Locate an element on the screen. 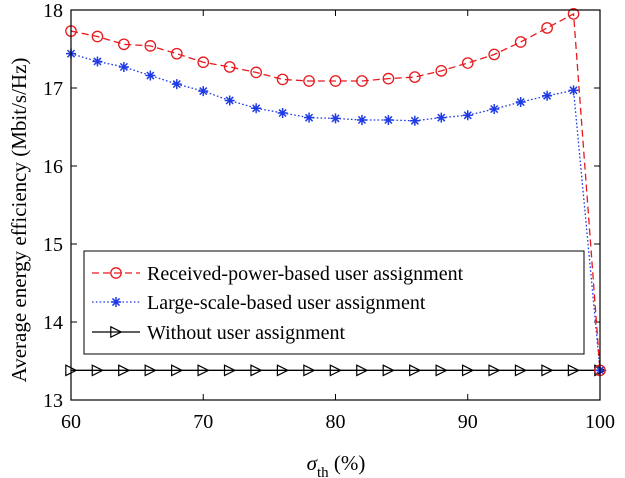 The height and width of the screenshot is (478, 625). legend-label: Large-scale-based user assignment is located at coordinates (286, 303).